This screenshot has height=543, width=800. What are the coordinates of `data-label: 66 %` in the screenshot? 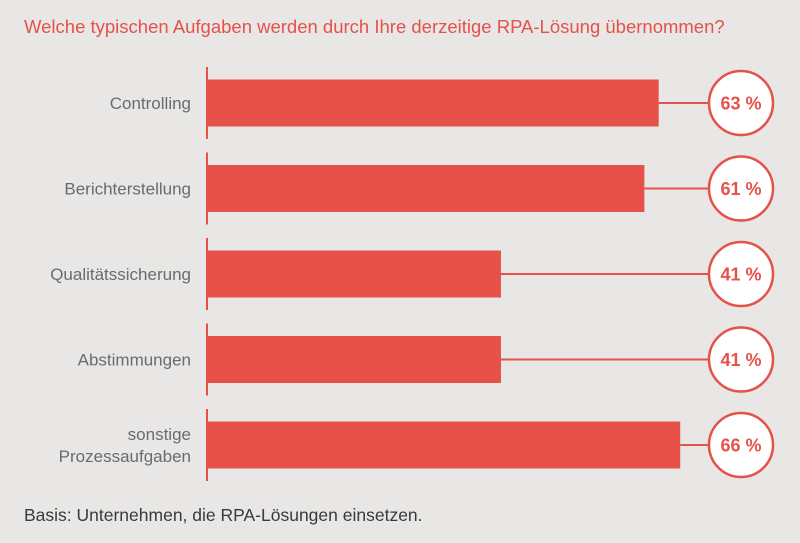 It's located at (740, 446).